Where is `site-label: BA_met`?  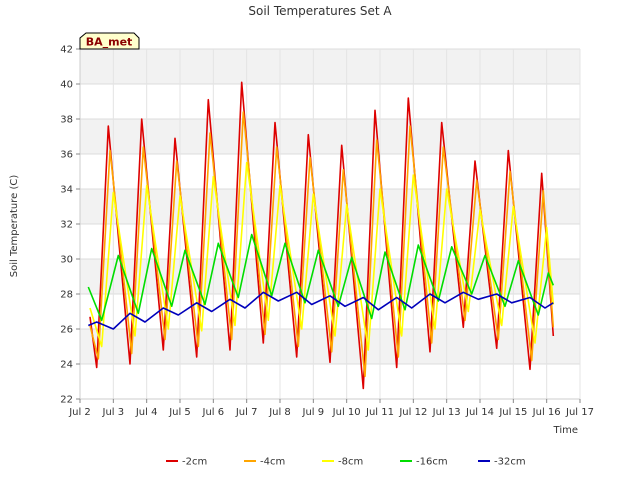
site-label: BA_met is located at coordinates (109, 42).